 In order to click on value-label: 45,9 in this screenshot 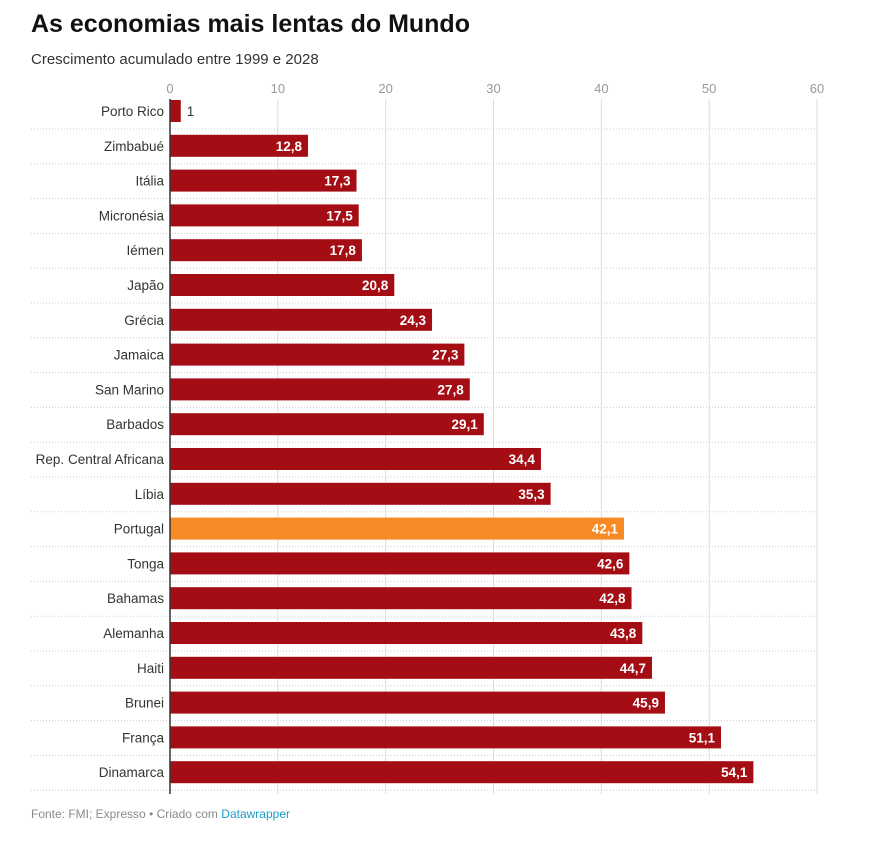, I will do `click(646, 703)`.